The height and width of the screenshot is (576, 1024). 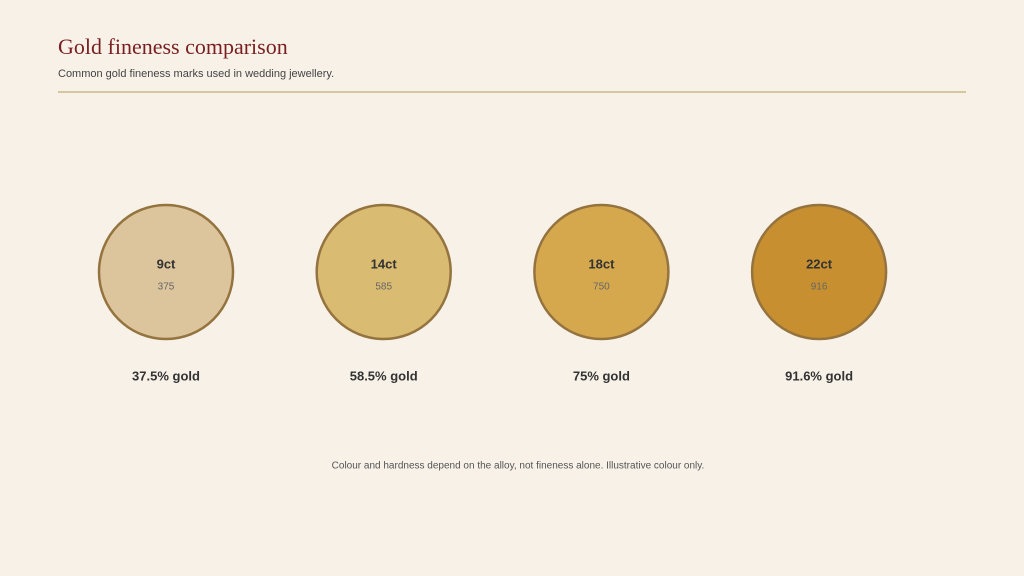 What do you see at coordinates (166, 375) in the screenshot?
I see `percent-label: 37.5% gold` at bounding box center [166, 375].